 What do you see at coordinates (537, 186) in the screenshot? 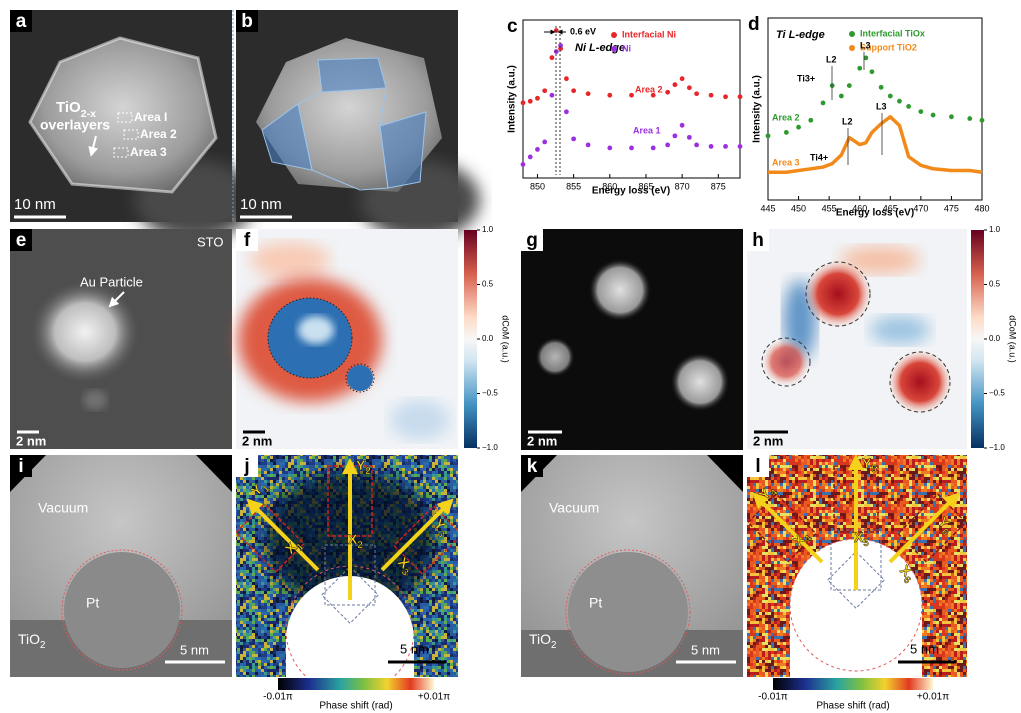
I see `x-tick-label: 850` at bounding box center [537, 186].